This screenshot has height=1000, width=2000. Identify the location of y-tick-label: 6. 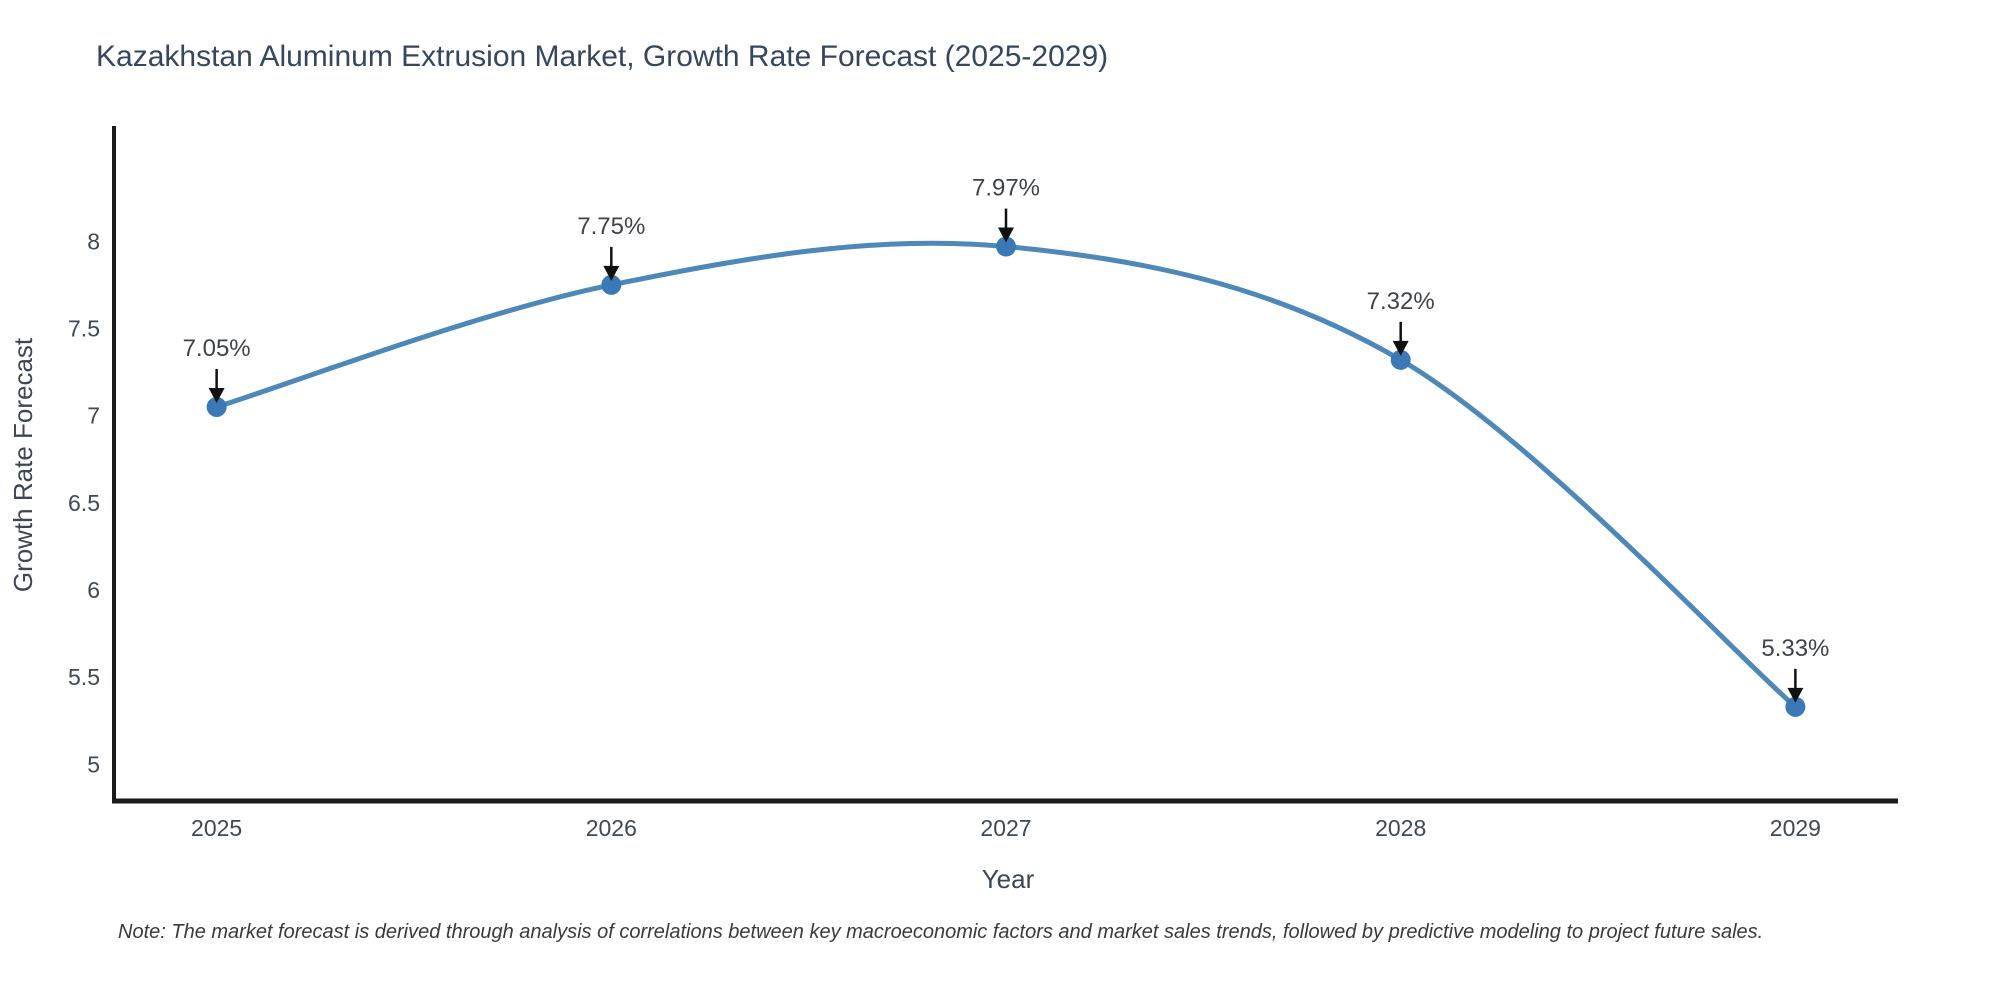
(93, 590).